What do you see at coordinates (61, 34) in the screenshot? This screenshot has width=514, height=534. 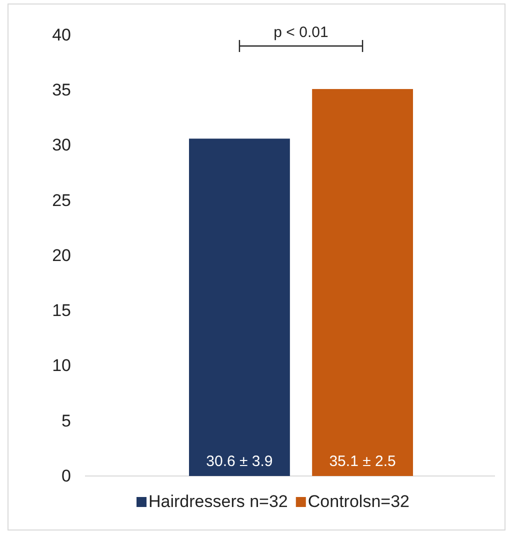 I see `y-tick-label: 40` at bounding box center [61, 34].